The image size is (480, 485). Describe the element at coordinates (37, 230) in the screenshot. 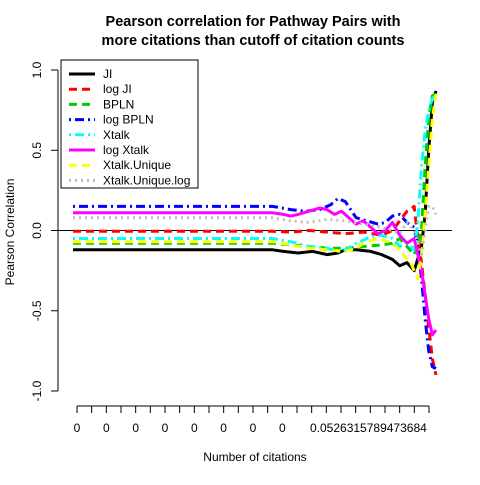

I see `y-tick-label: 0.0` at that location.